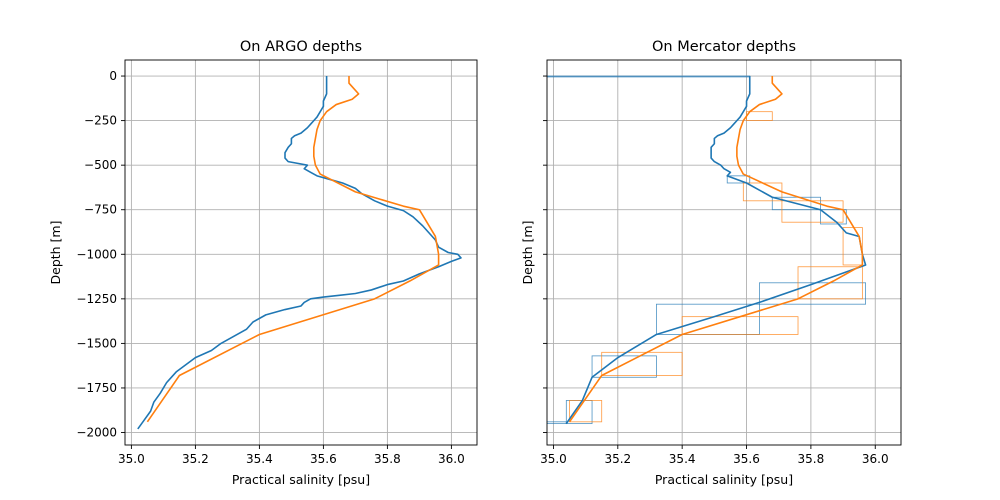 Image resolution: width=1000 pixels, height=500 pixels. Describe the element at coordinates (113, 76) in the screenshot. I see `y-tick-label: 0` at that location.